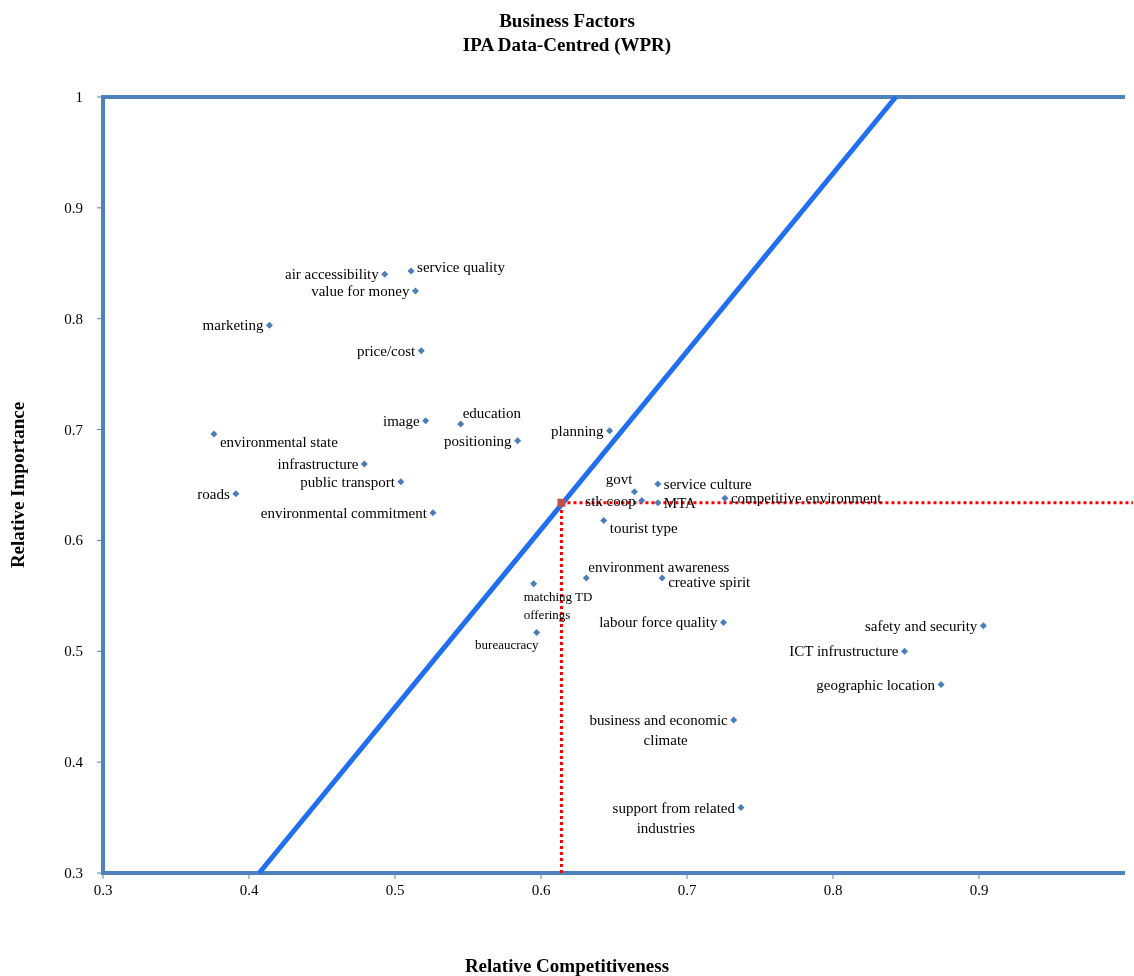 This screenshot has width=1134, height=976. I want to click on x-tick-label: 0.7, so click(687, 890).